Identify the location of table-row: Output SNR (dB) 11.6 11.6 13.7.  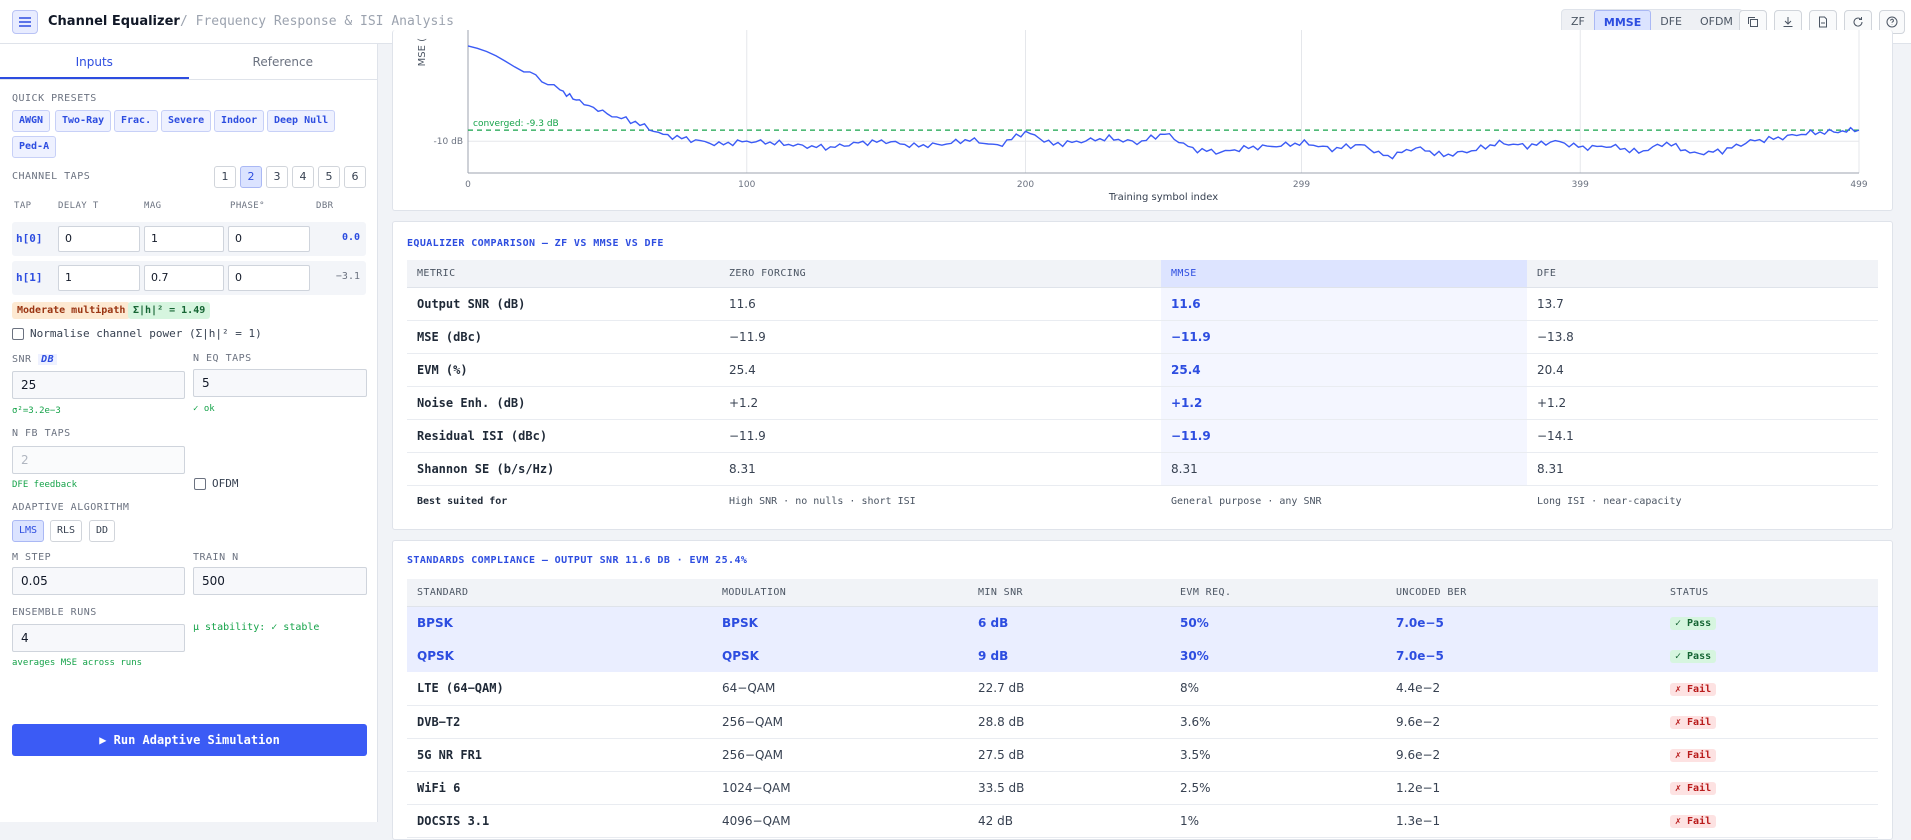
(1142, 304).